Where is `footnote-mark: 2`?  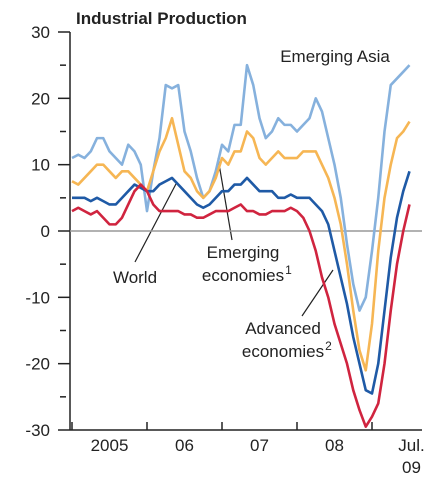
footnote-mark: 2 is located at coordinates (328, 346).